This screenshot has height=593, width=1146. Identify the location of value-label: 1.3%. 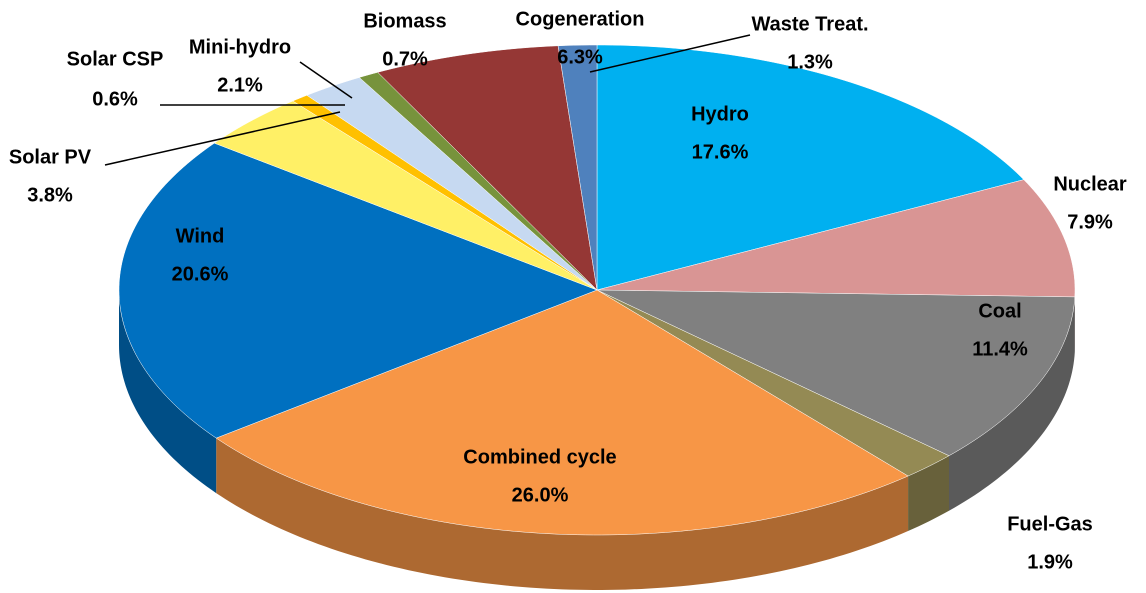
(810, 62).